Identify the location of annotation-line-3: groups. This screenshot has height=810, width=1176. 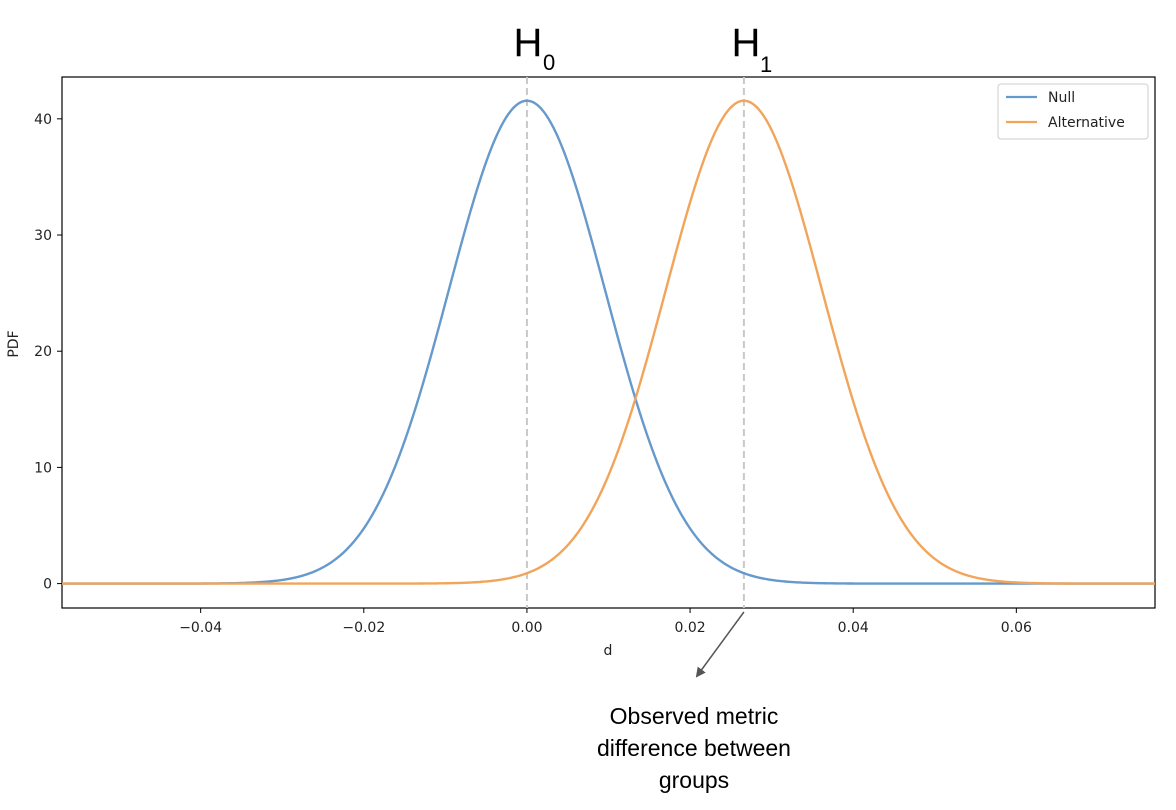
(694, 780).